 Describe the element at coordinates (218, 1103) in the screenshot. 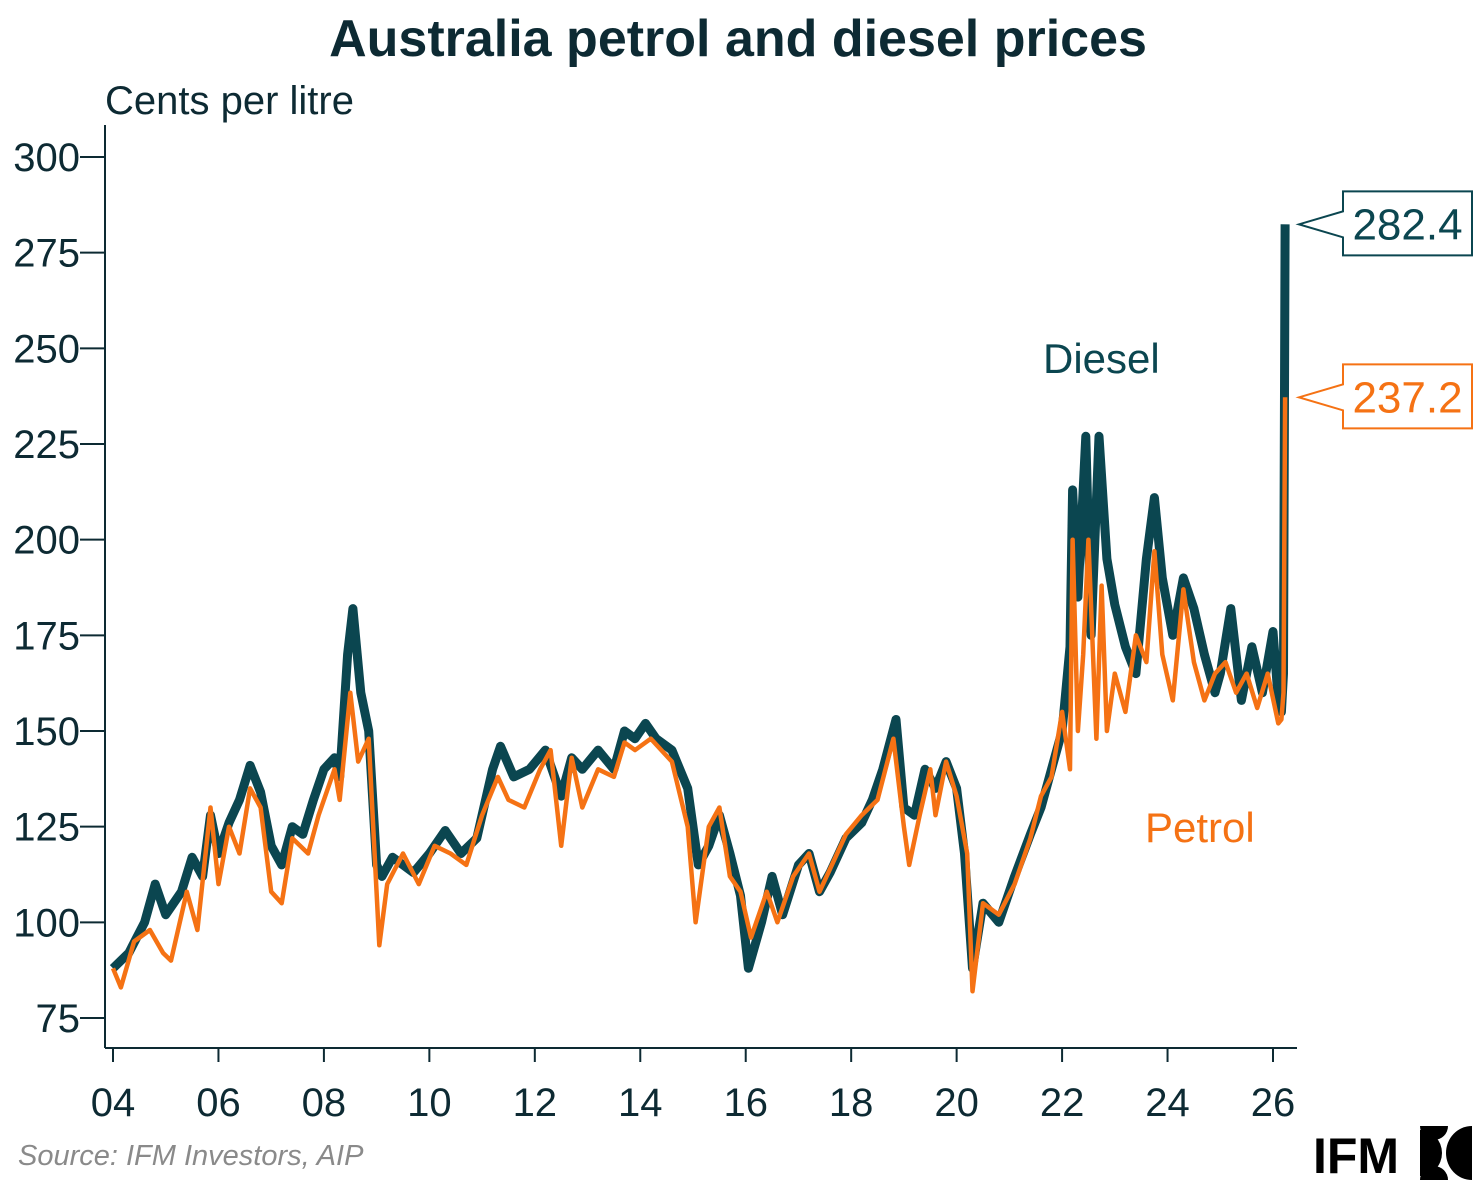

I see `x-tick-label: 06` at that location.